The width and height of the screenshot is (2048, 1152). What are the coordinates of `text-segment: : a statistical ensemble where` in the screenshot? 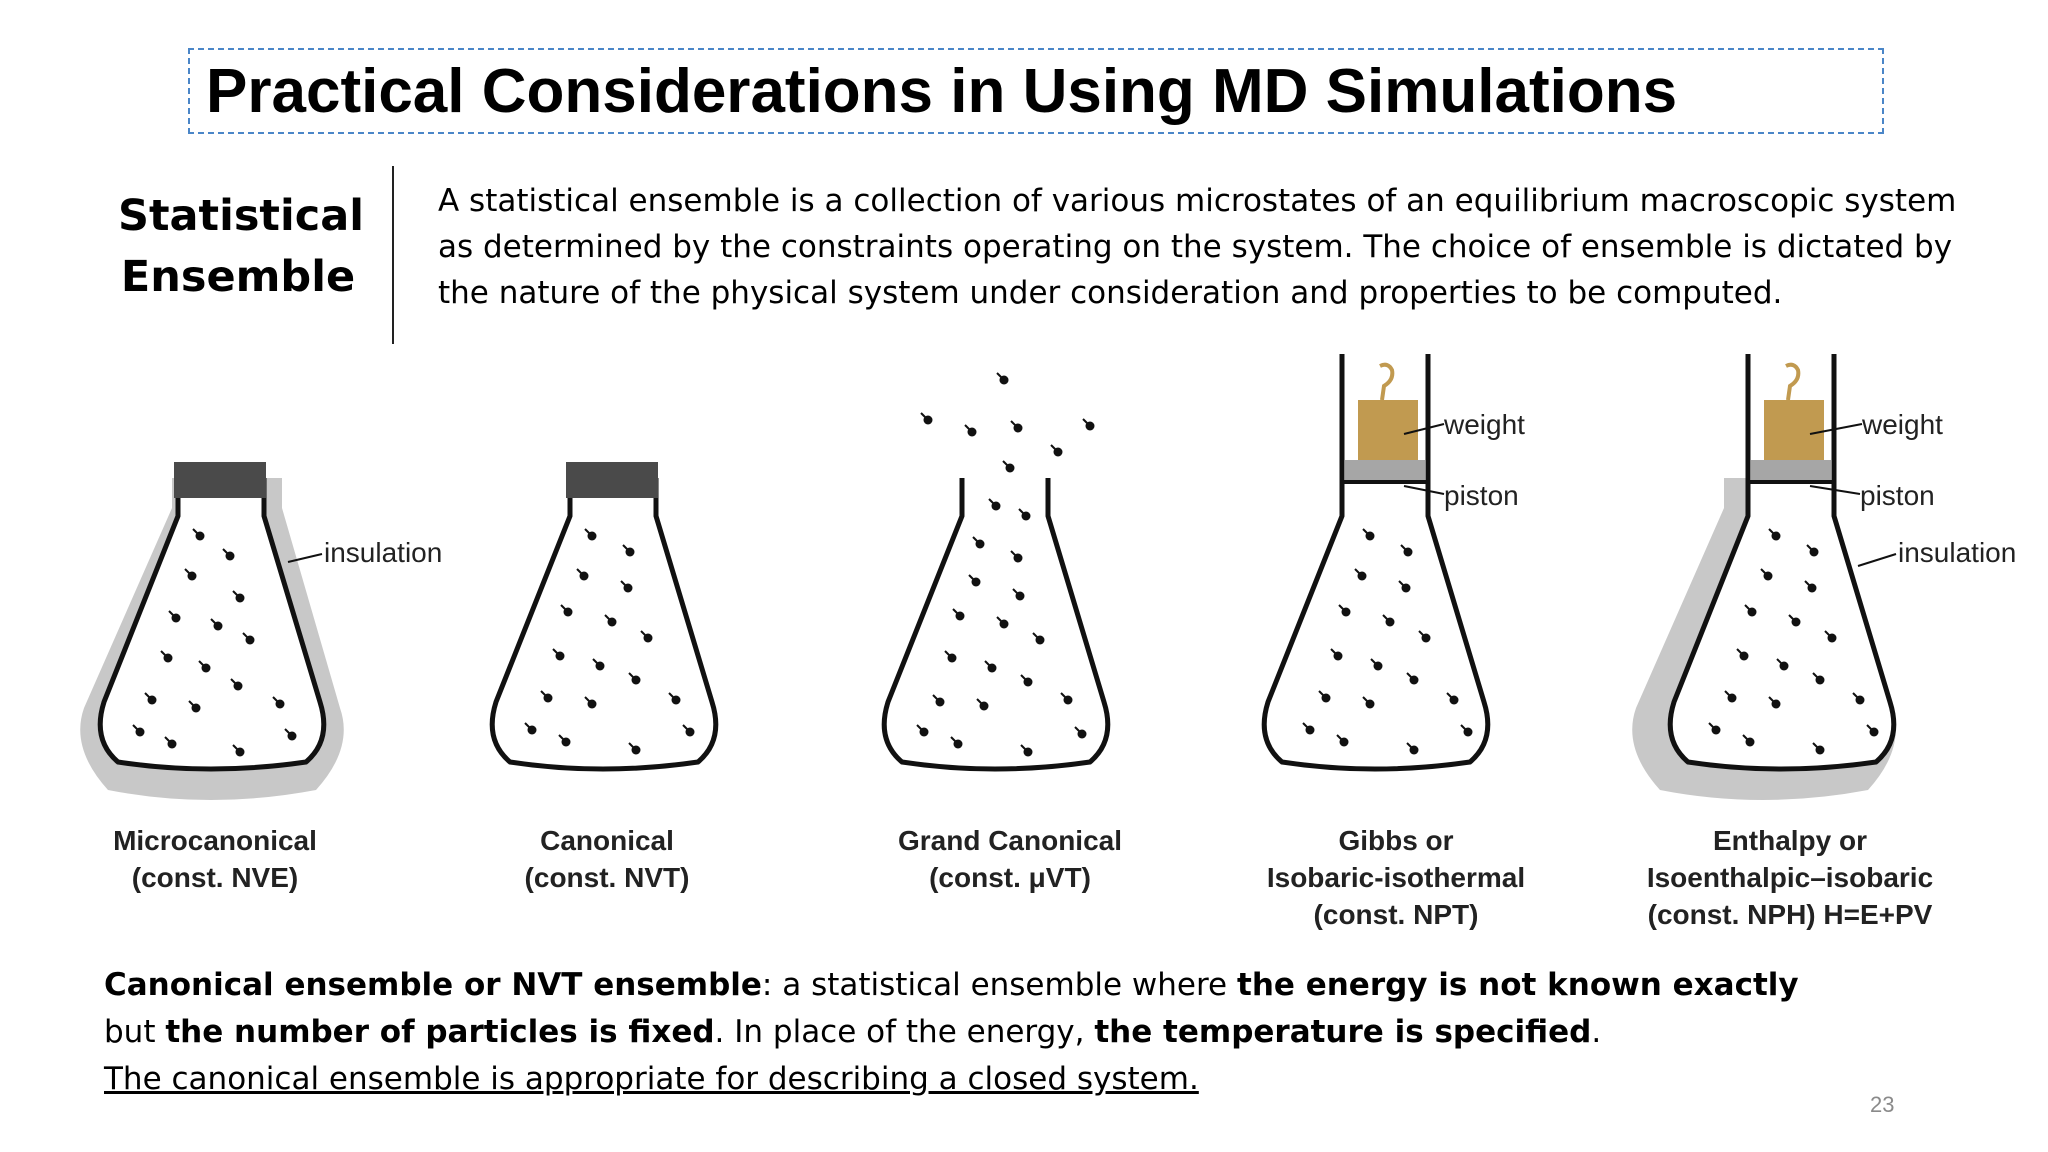 It's located at (999, 985).